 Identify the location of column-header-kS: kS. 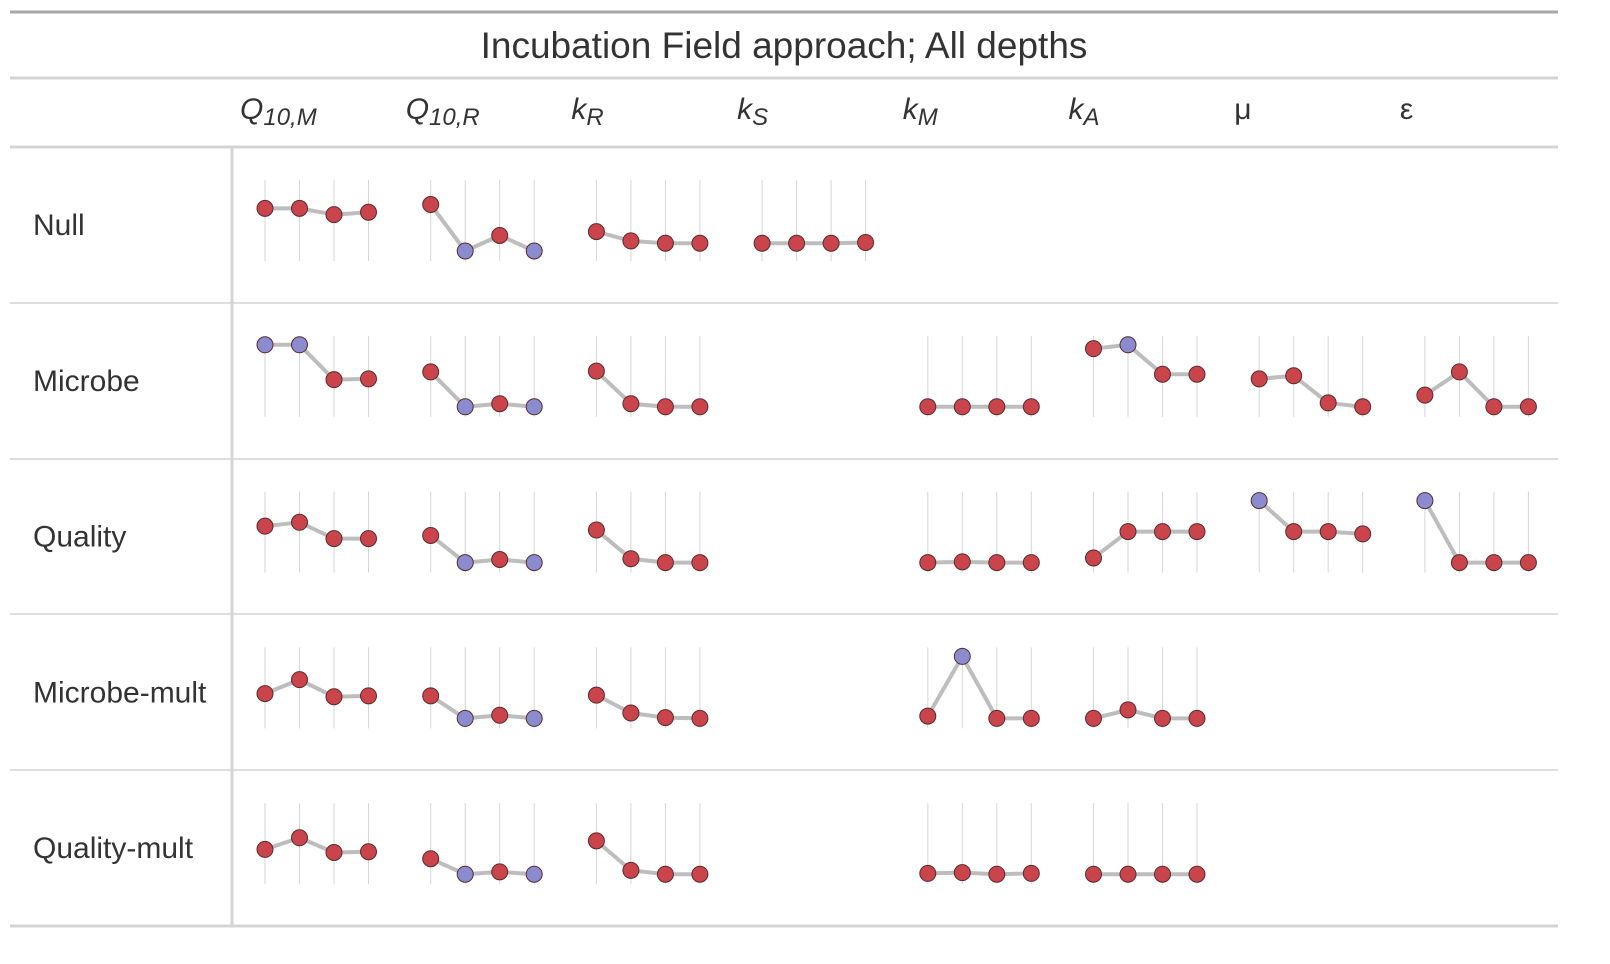
(752, 112).